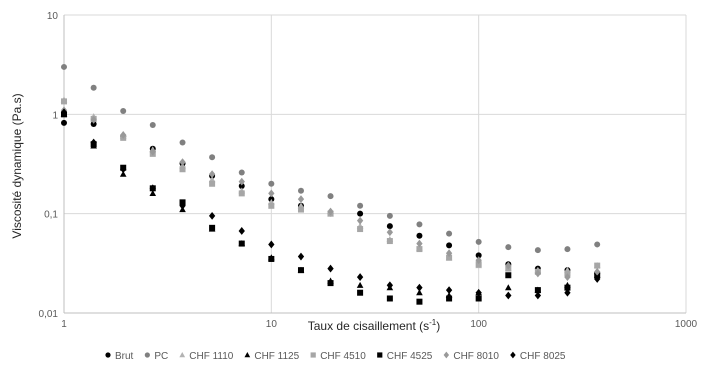  I want to click on x-tick-label: 100, so click(478, 324).